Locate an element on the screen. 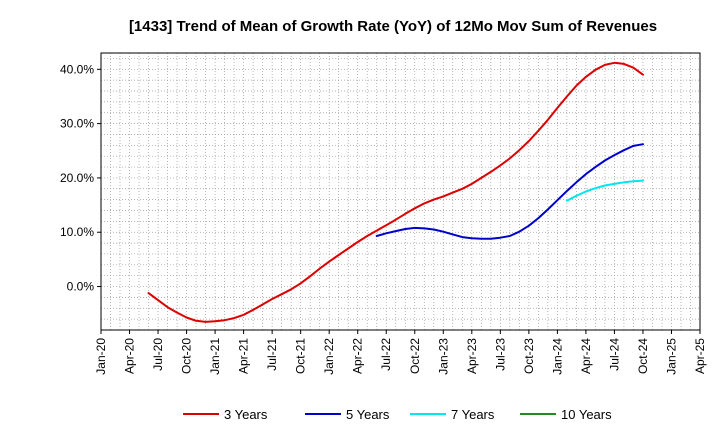  y-tick-label: 10.0% is located at coordinates (77, 232).